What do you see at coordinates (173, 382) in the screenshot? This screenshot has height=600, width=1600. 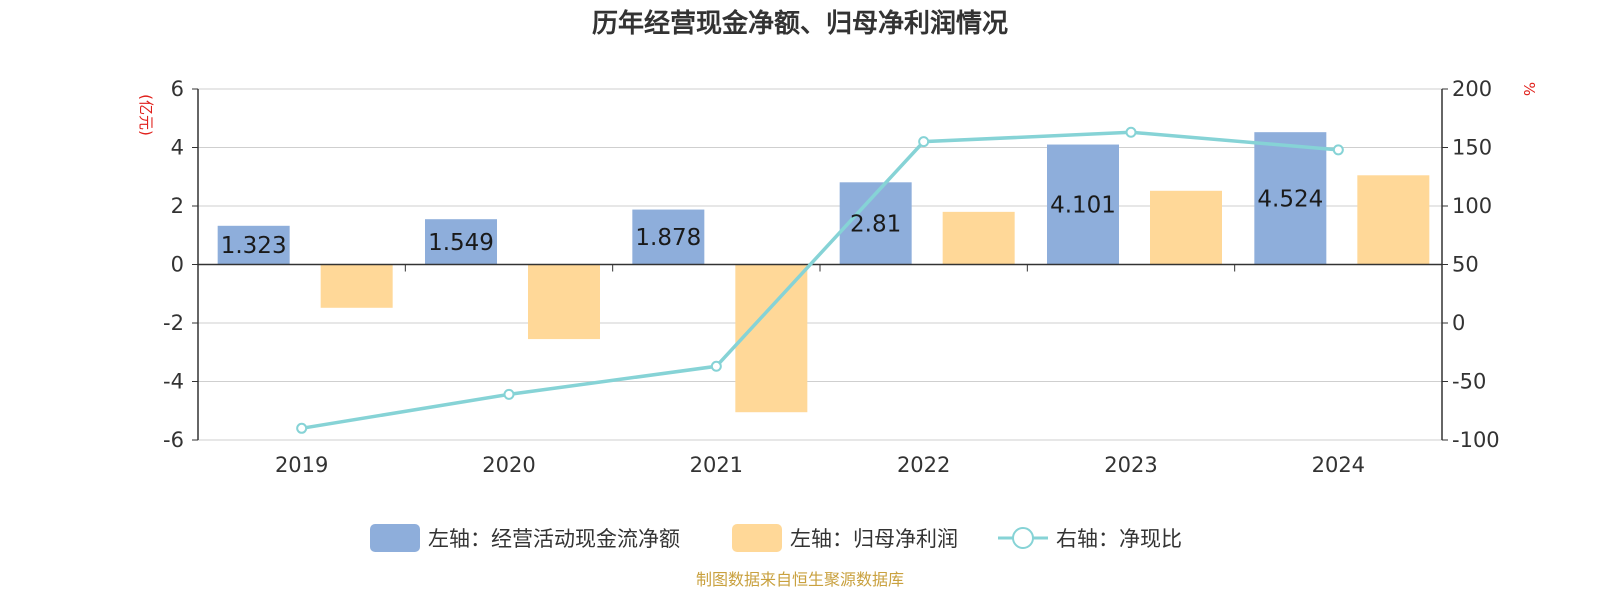 I see `left-tick-label: -4` at bounding box center [173, 382].